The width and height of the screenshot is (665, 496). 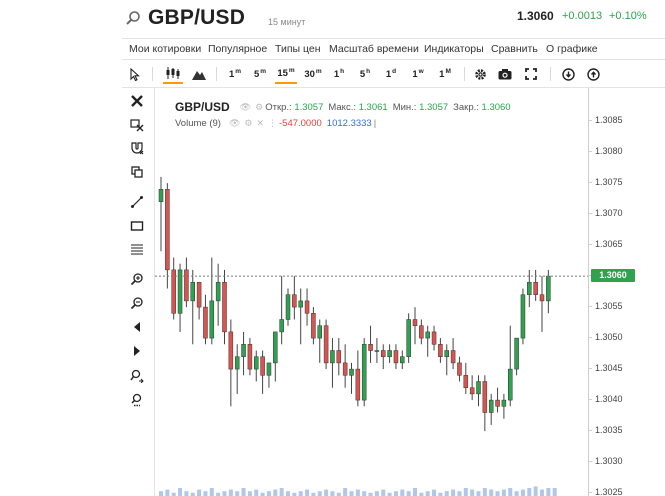 I want to click on timeframe-15m: 15 m, so click(x=286, y=74).